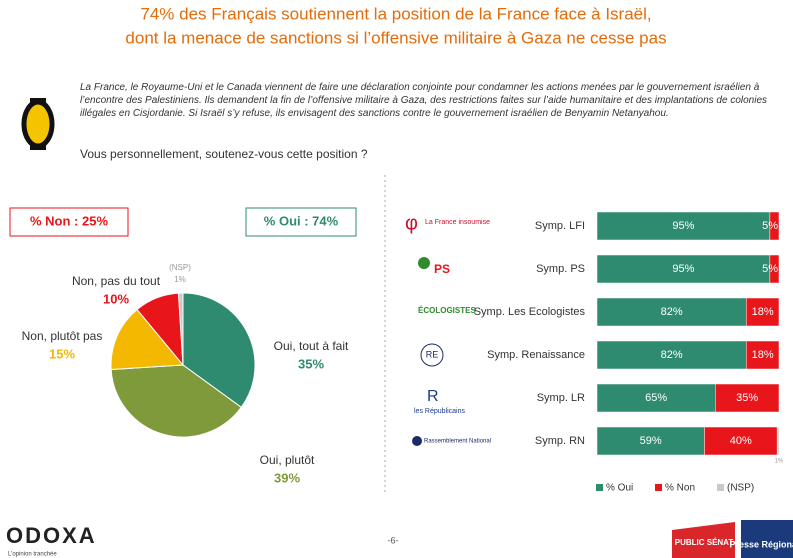 This screenshot has height=558, width=793. I want to click on legend-label: % Non, so click(680, 488).